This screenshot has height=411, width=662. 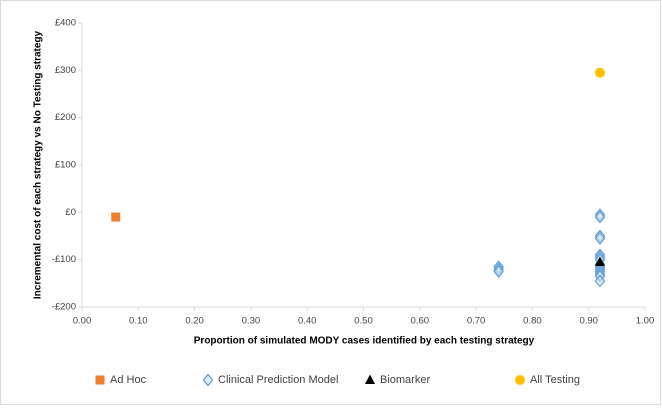 What do you see at coordinates (405, 380) in the screenshot?
I see `legend-label: Biomarker` at bounding box center [405, 380].